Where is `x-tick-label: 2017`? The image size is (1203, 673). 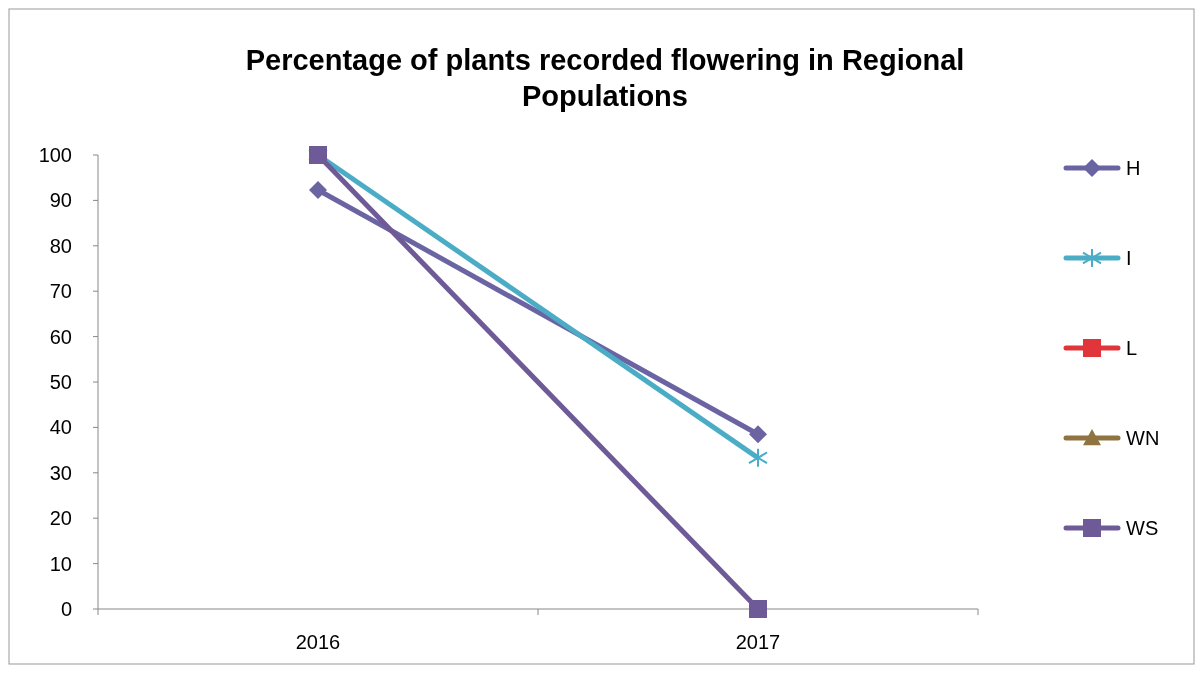 x-tick-label: 2017 is located at coordinates (758, 642).